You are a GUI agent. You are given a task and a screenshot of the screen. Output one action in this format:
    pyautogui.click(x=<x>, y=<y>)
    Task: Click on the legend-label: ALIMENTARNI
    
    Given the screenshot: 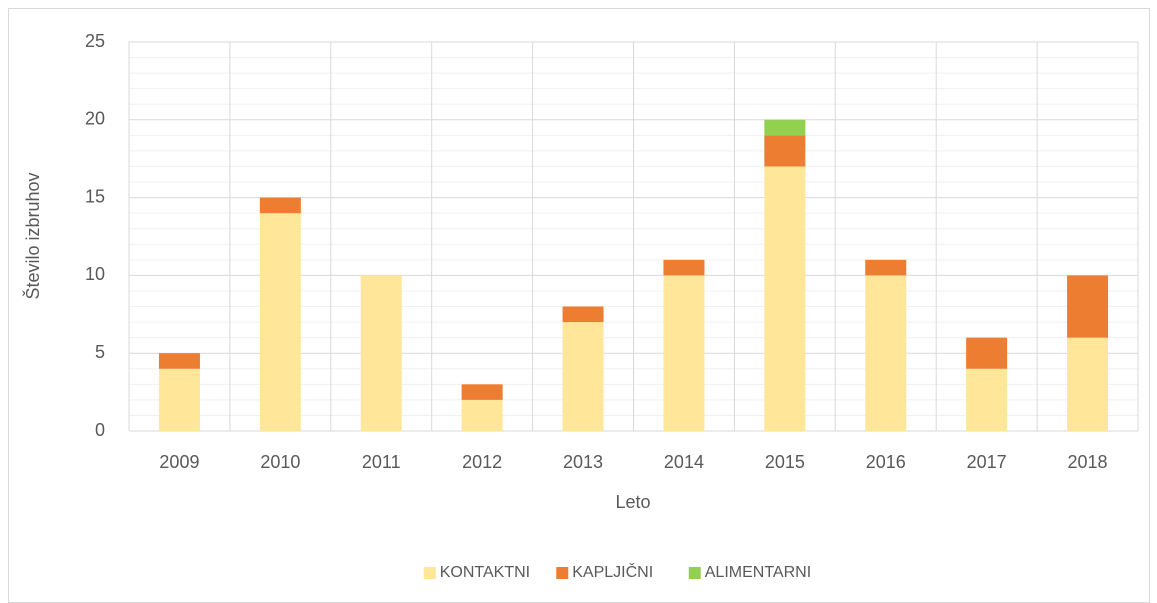 What is the action you would take?
    pyautogui.click(x=758, y=572)
    